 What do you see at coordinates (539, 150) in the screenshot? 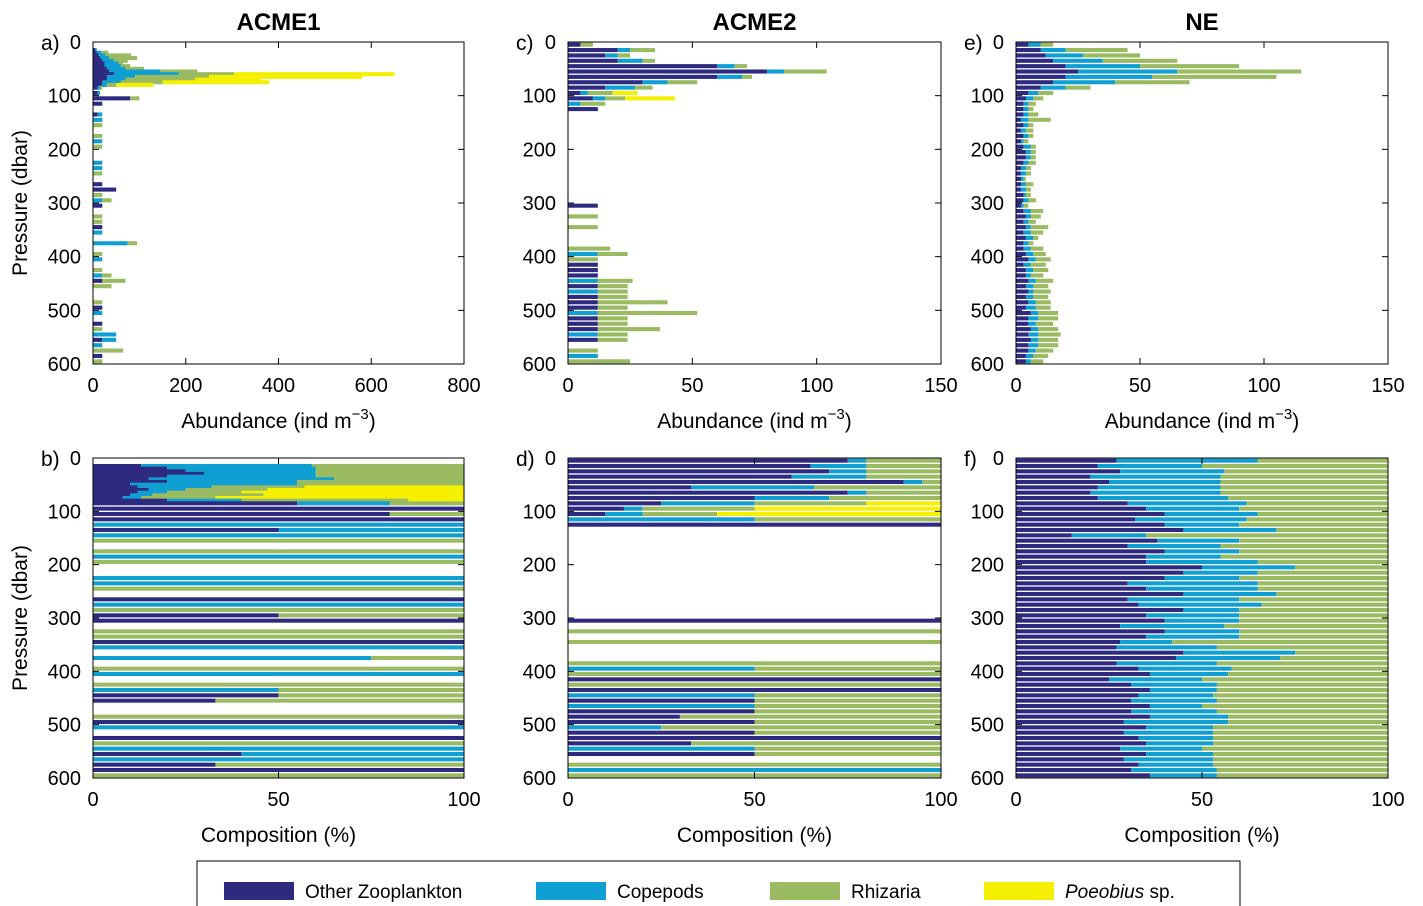
I see `y-tick-label: 200` at bounding box center [539, 150].